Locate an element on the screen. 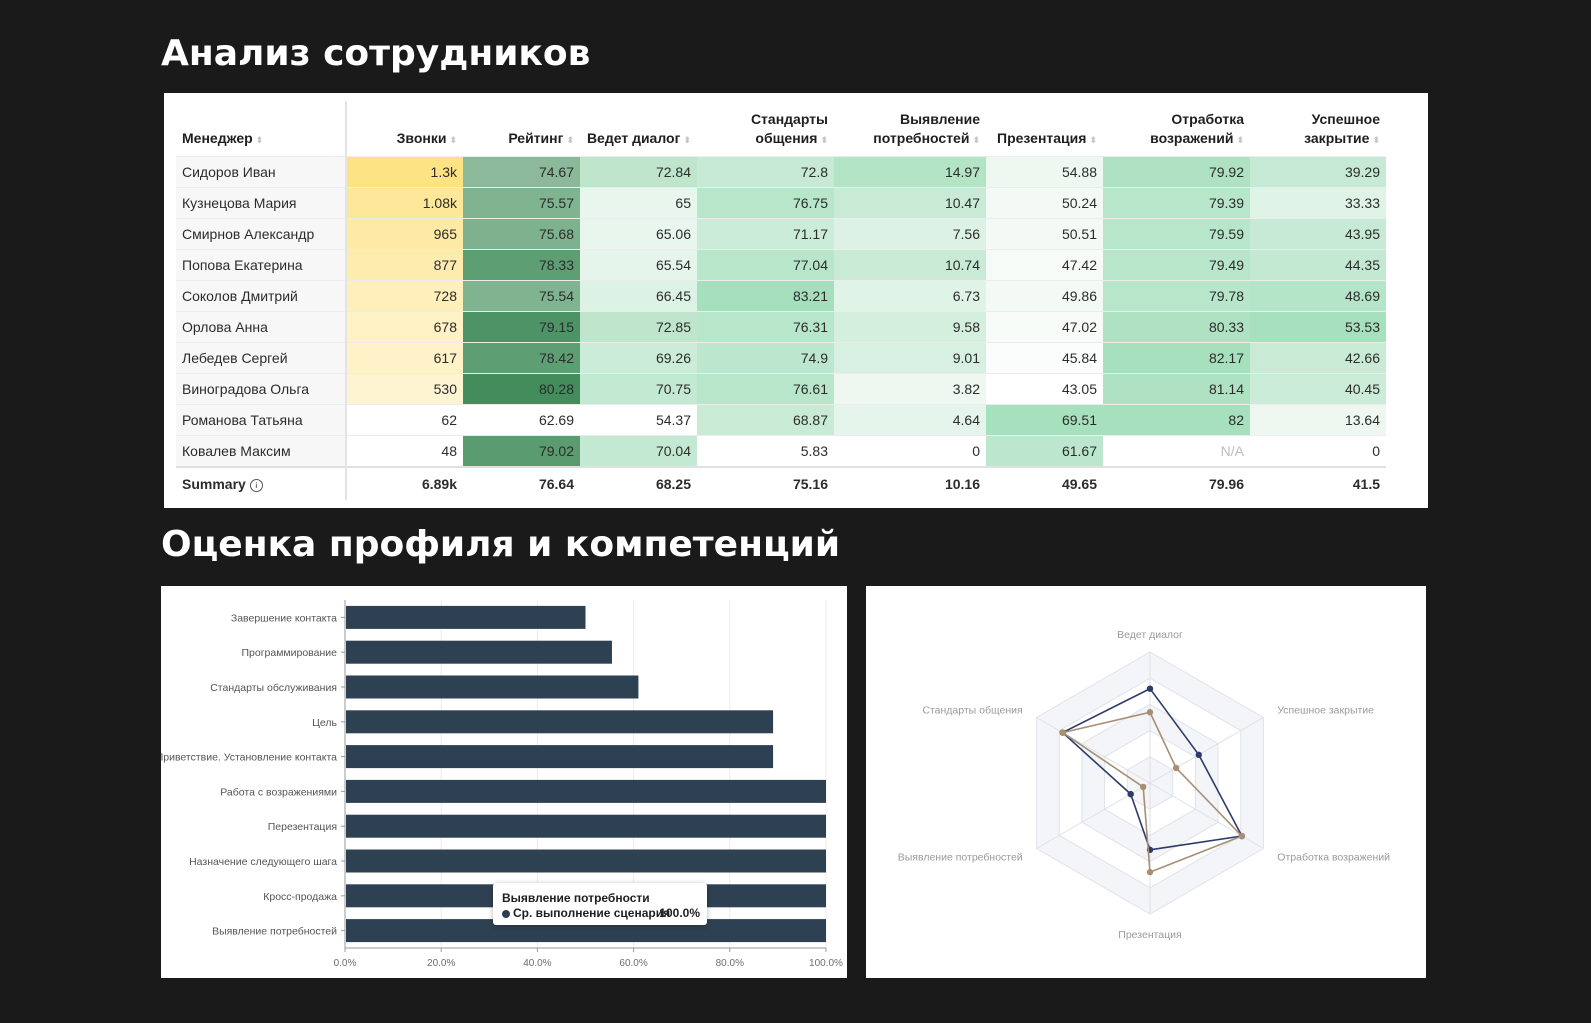 Image resolution: width=1591 pixels, height=1023 pixels. series-dot-icon is located at coordinates (506, 913).